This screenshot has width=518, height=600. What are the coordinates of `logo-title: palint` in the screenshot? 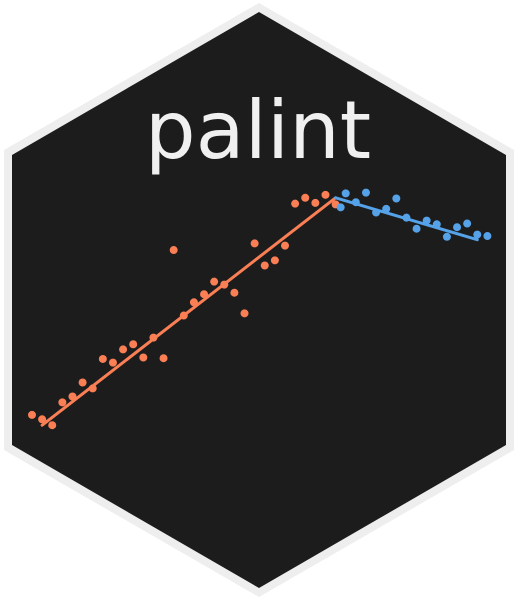 It's located at (258, 130).